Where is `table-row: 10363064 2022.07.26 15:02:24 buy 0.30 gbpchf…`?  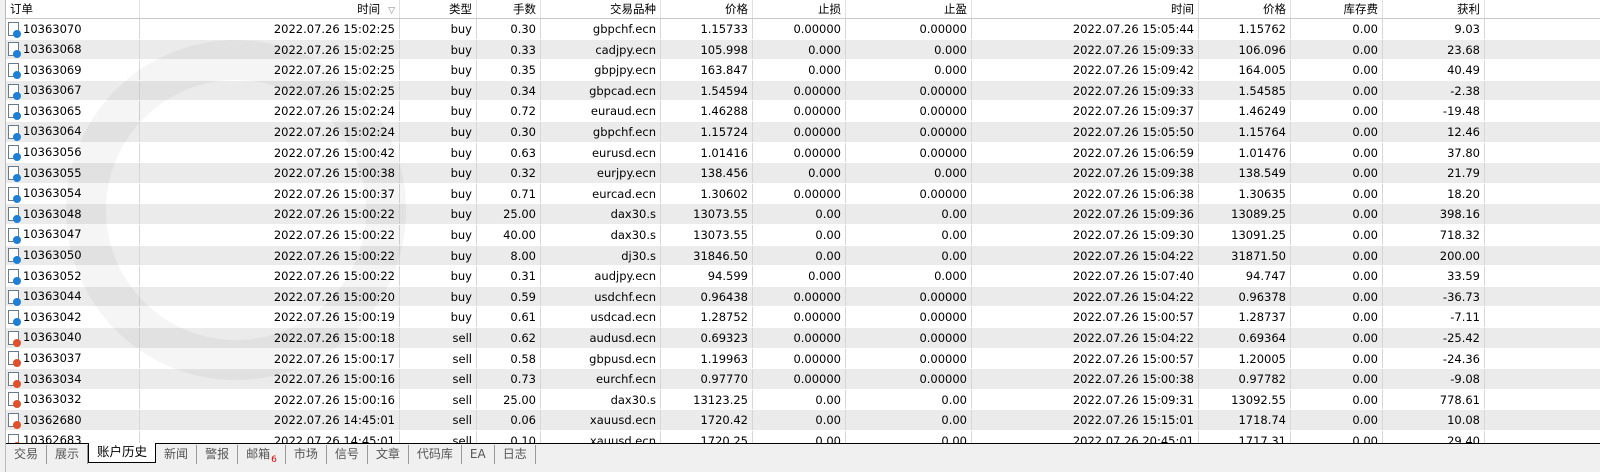
table-row: 10363064 2022.07.26 15:02:24 buy 0.30 gbpchf… is located at coordinates (803, 132).